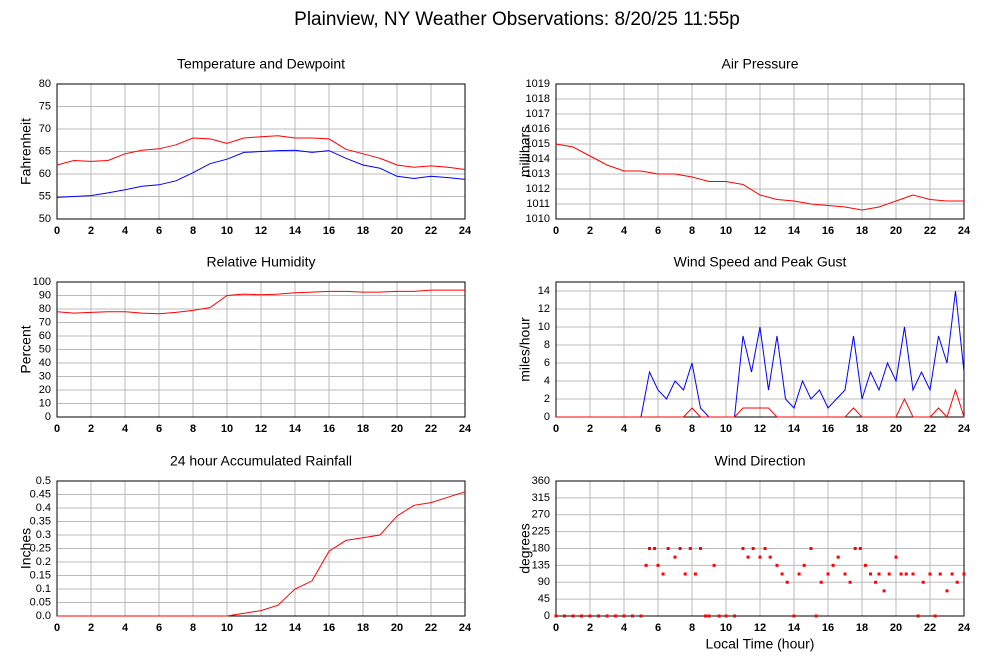 The height and width of the screenshot is (660, 1000). Describe the element at coordinates (45, 129) in the screenshot. I see `y-tick-label: 70` at that location.